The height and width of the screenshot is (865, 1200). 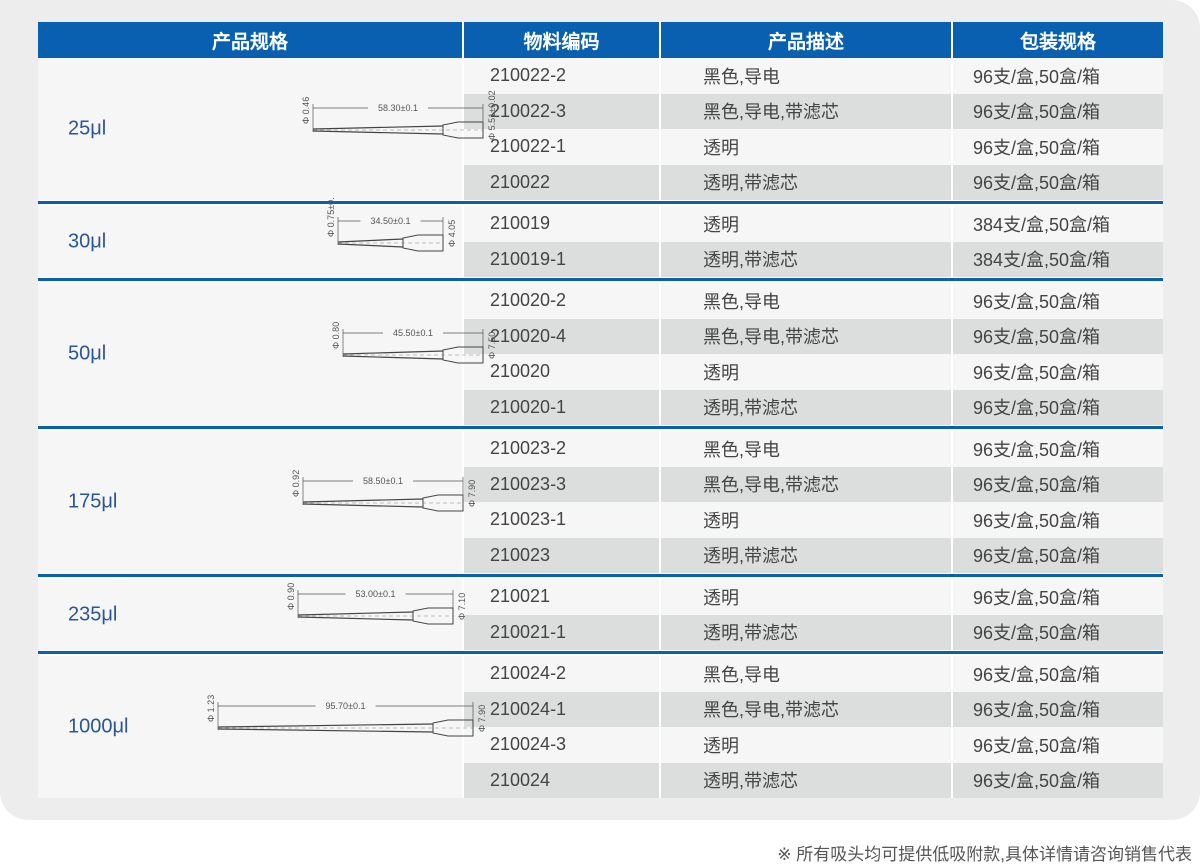 What do you see at coordinates (452, 232) in the screenshot?
I see `end-diameter: Φ 4.05` at bounding box center [452, 232].